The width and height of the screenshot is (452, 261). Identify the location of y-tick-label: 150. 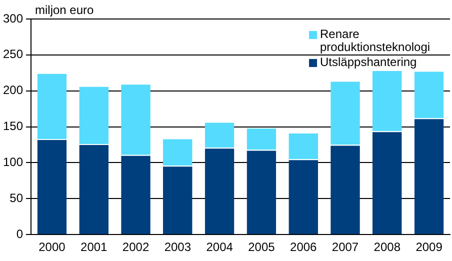
(13, 126).